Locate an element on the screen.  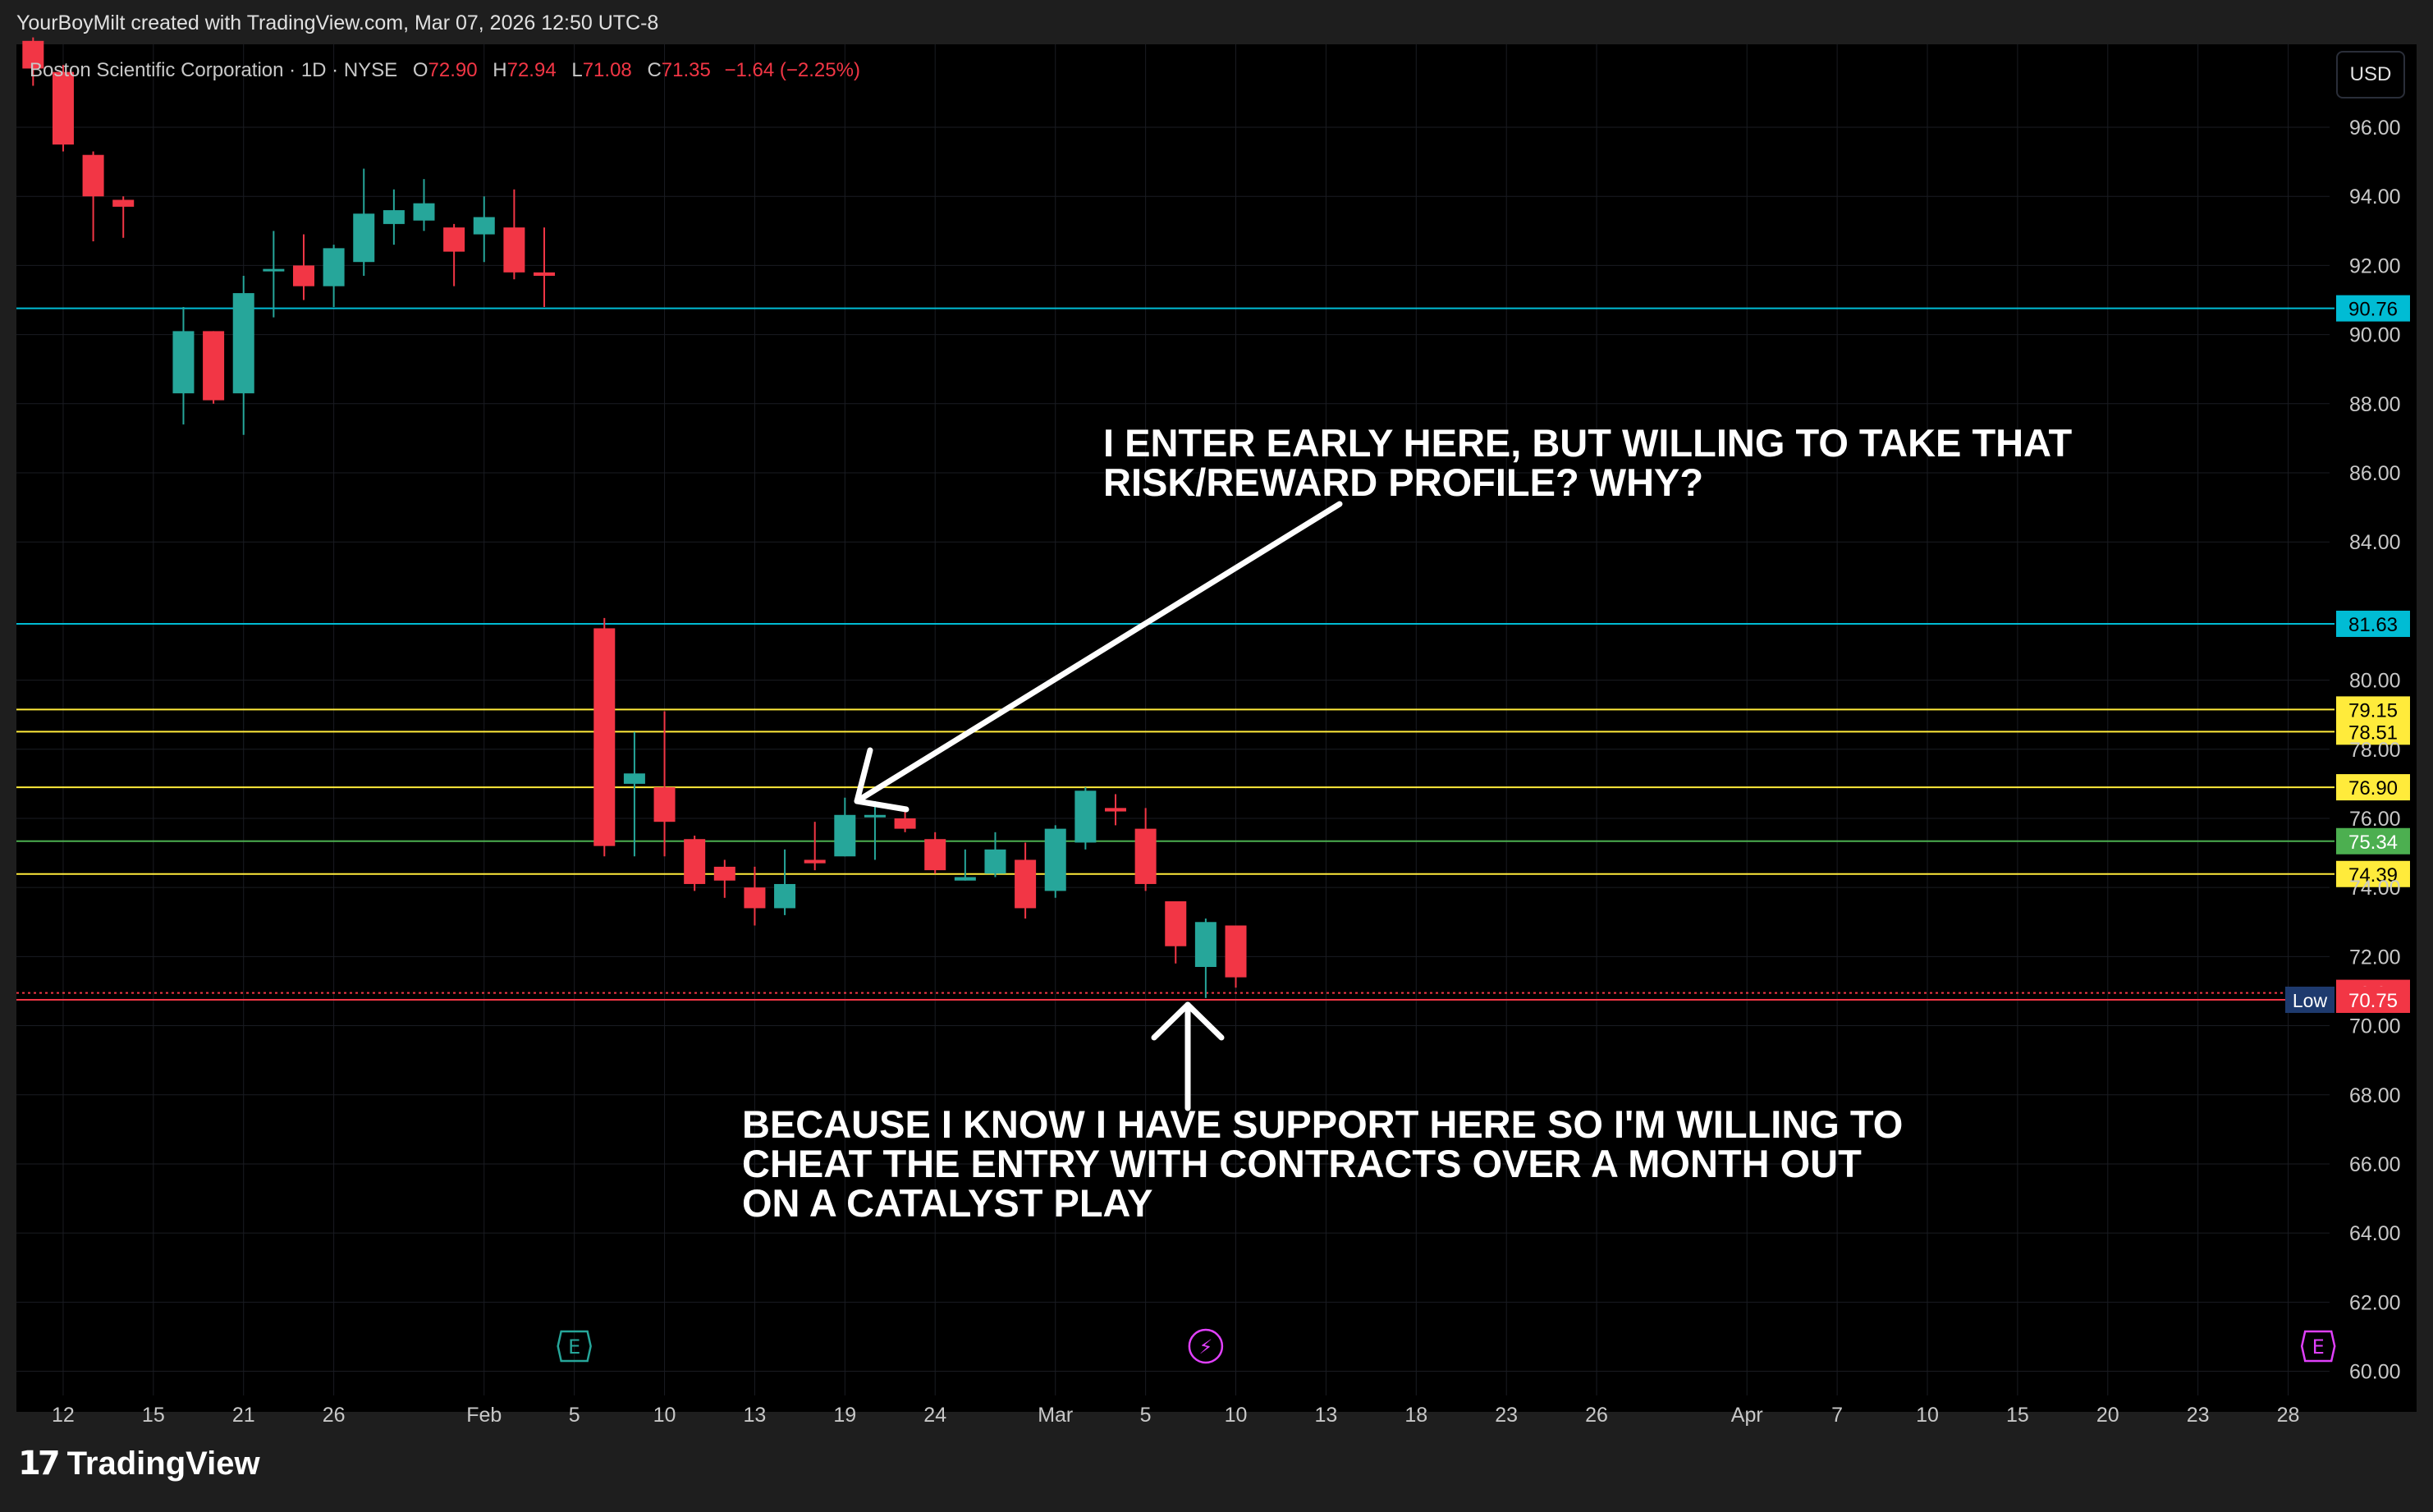
level-price-label: 90.76 is located at coordinates (2373, 310).